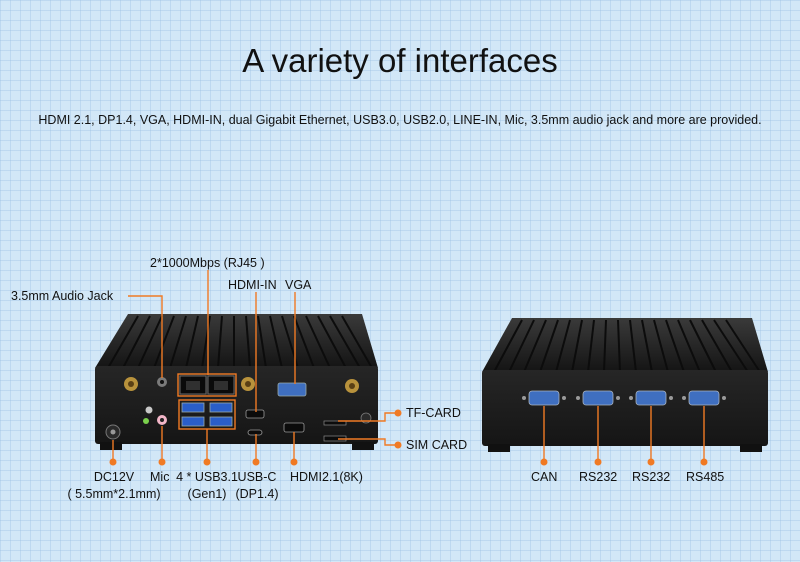  I want to click on label-tf-card: TF-CARD, so click(433, 413).